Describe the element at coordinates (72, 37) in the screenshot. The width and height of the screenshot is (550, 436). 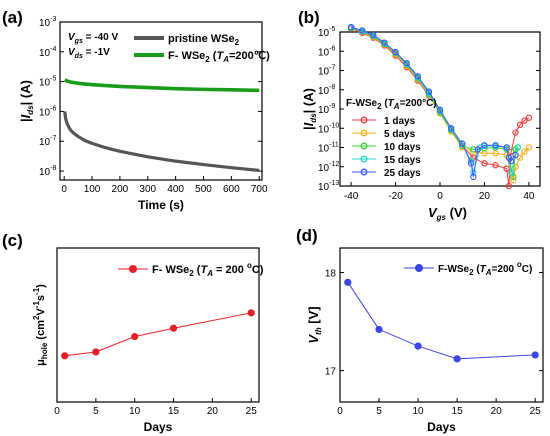
I see `vgs-part: V` at that location.